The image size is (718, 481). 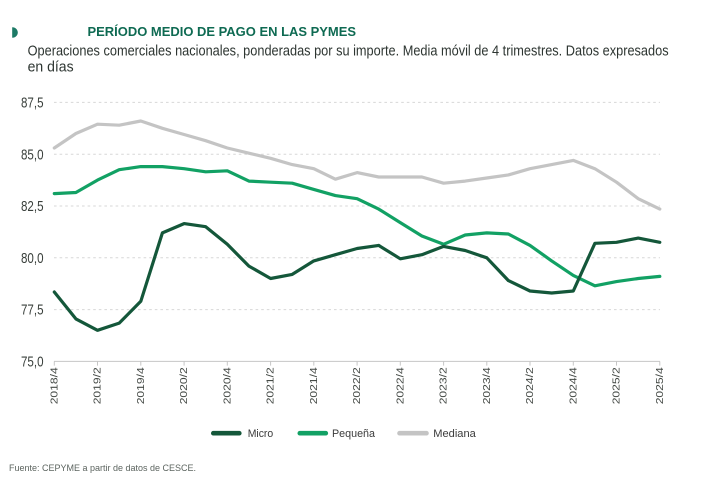 What do you see at coordinates (54, 385) in the screenshot?
I see `svg-text: 2018/4` at bounding box center [54, 385].